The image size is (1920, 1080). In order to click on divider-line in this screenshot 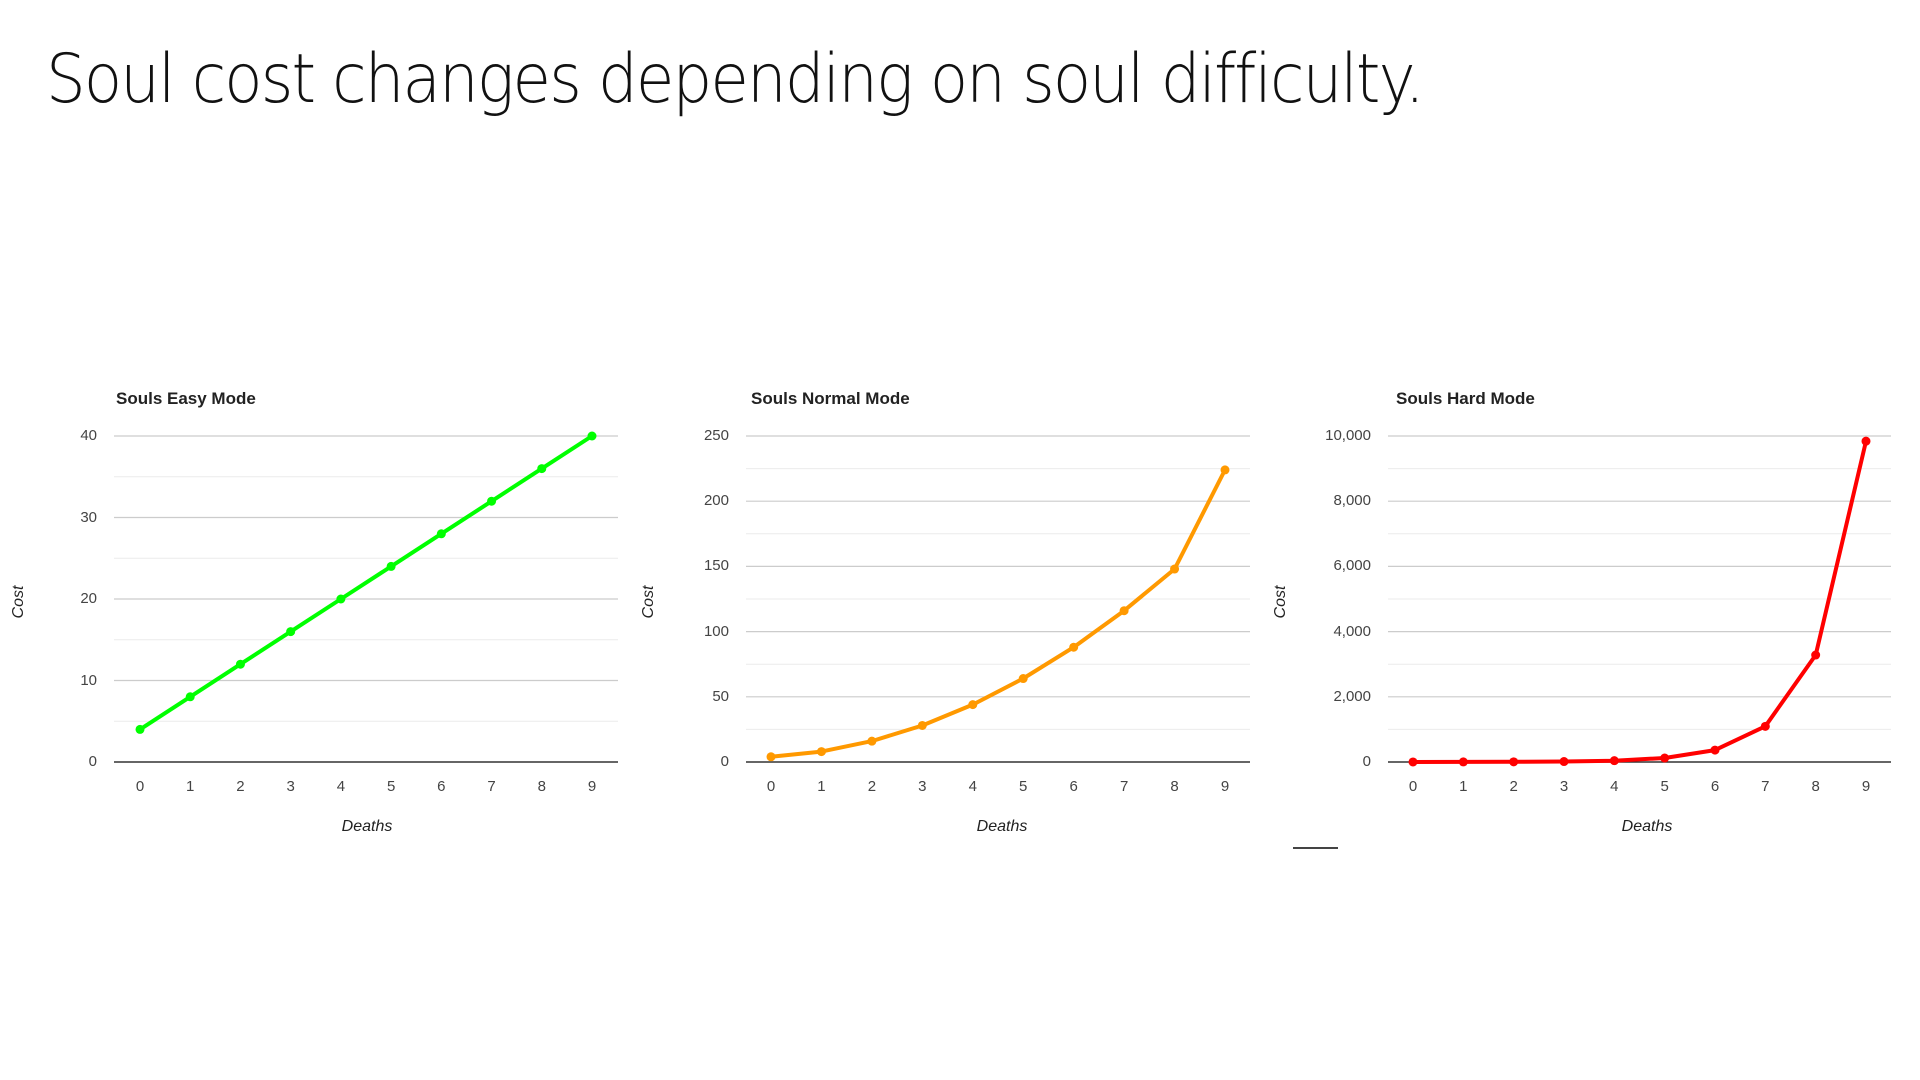, I will do `click(1315, 848)`.